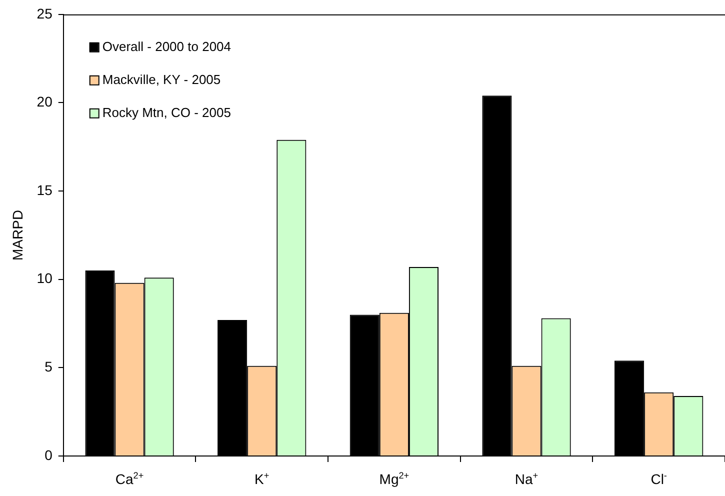 This screenshot has height=496, width=725. What do you see at coordinates (44, 278) in the screenshot?
I see `y-tick-label: 10` at bounding box center [44, 278].